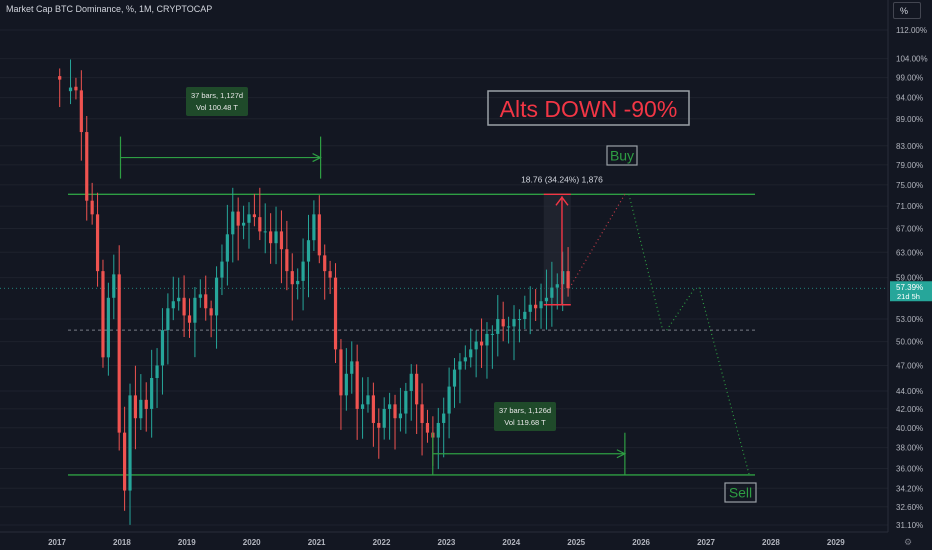 The image size is (932, 550). Describe the element at coordinates (706, 542) in the screenshot. I see `x-tick-label: 2027` at that location.